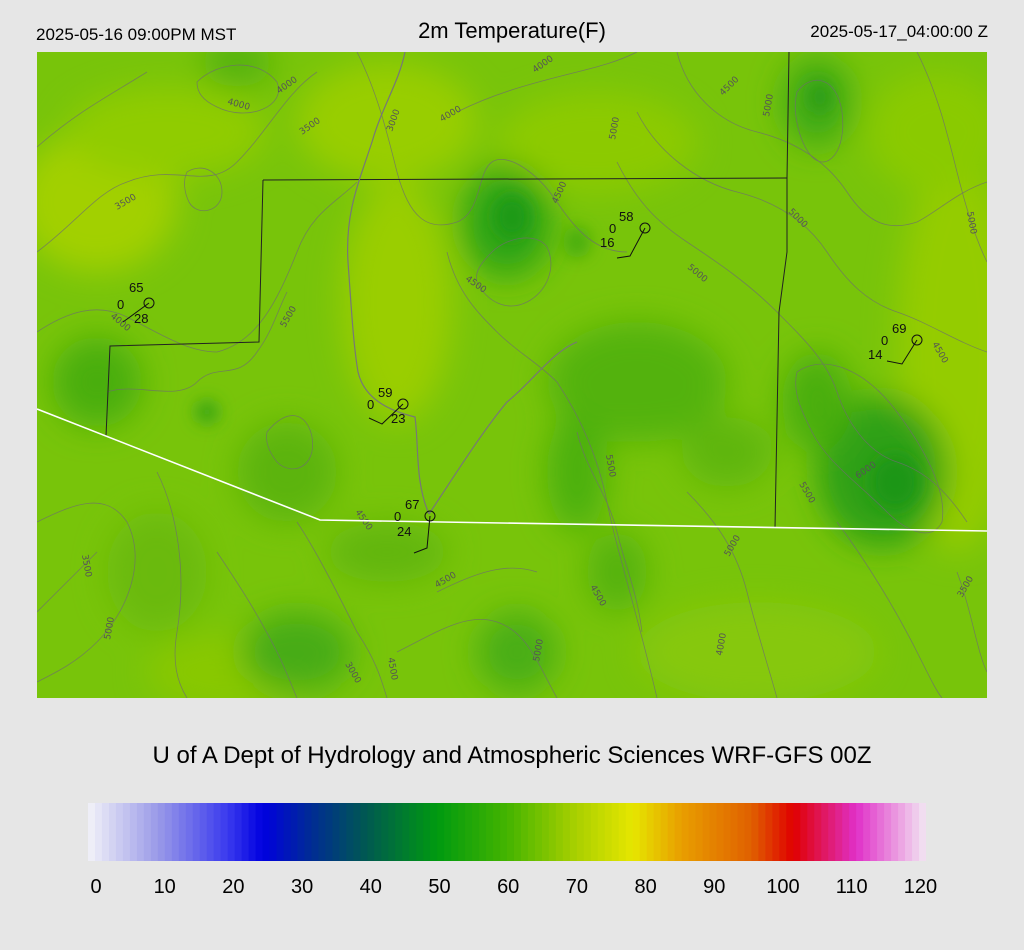 Image resolution: width=1024 pixels, height=950 pixels. Describe the element at coordinates (404, 531) in the screenshot. I see `station-value-bottom: 24` at that location.